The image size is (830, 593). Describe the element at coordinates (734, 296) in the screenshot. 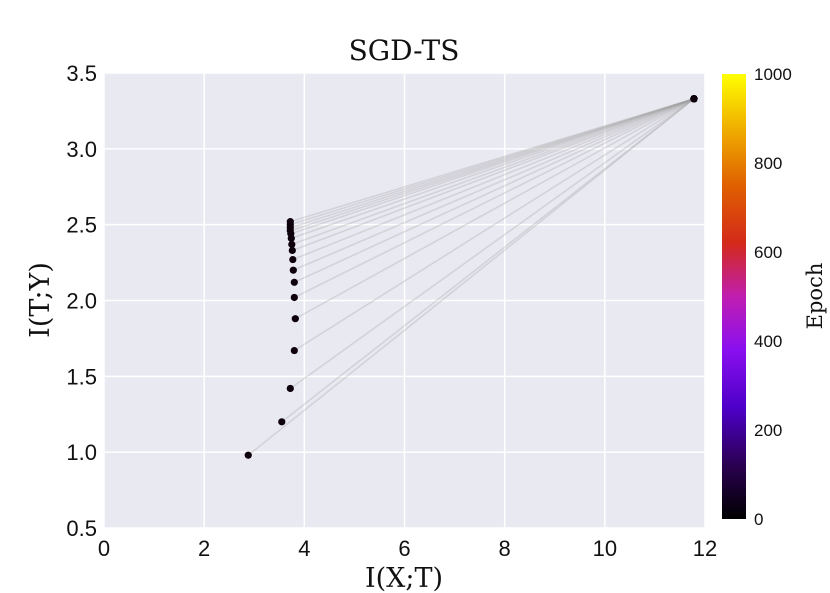

I see `colorbar` at that location.